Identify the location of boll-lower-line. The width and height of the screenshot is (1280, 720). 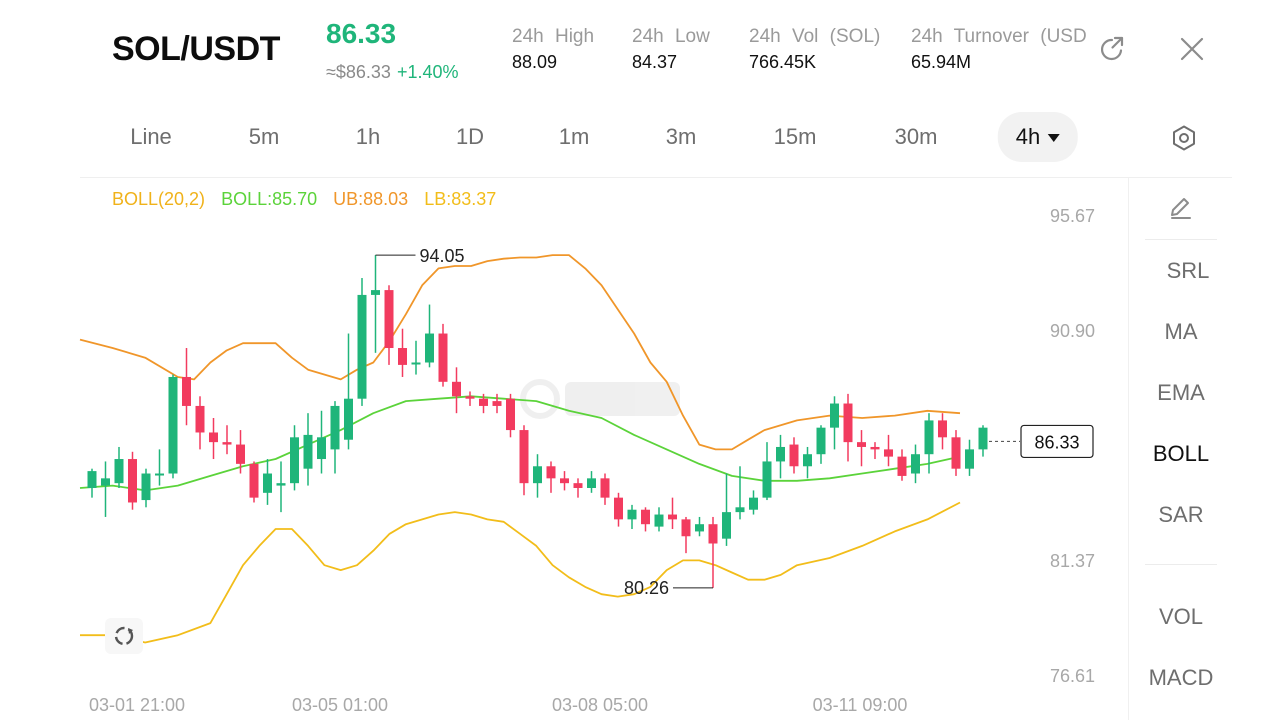
(520, 572).